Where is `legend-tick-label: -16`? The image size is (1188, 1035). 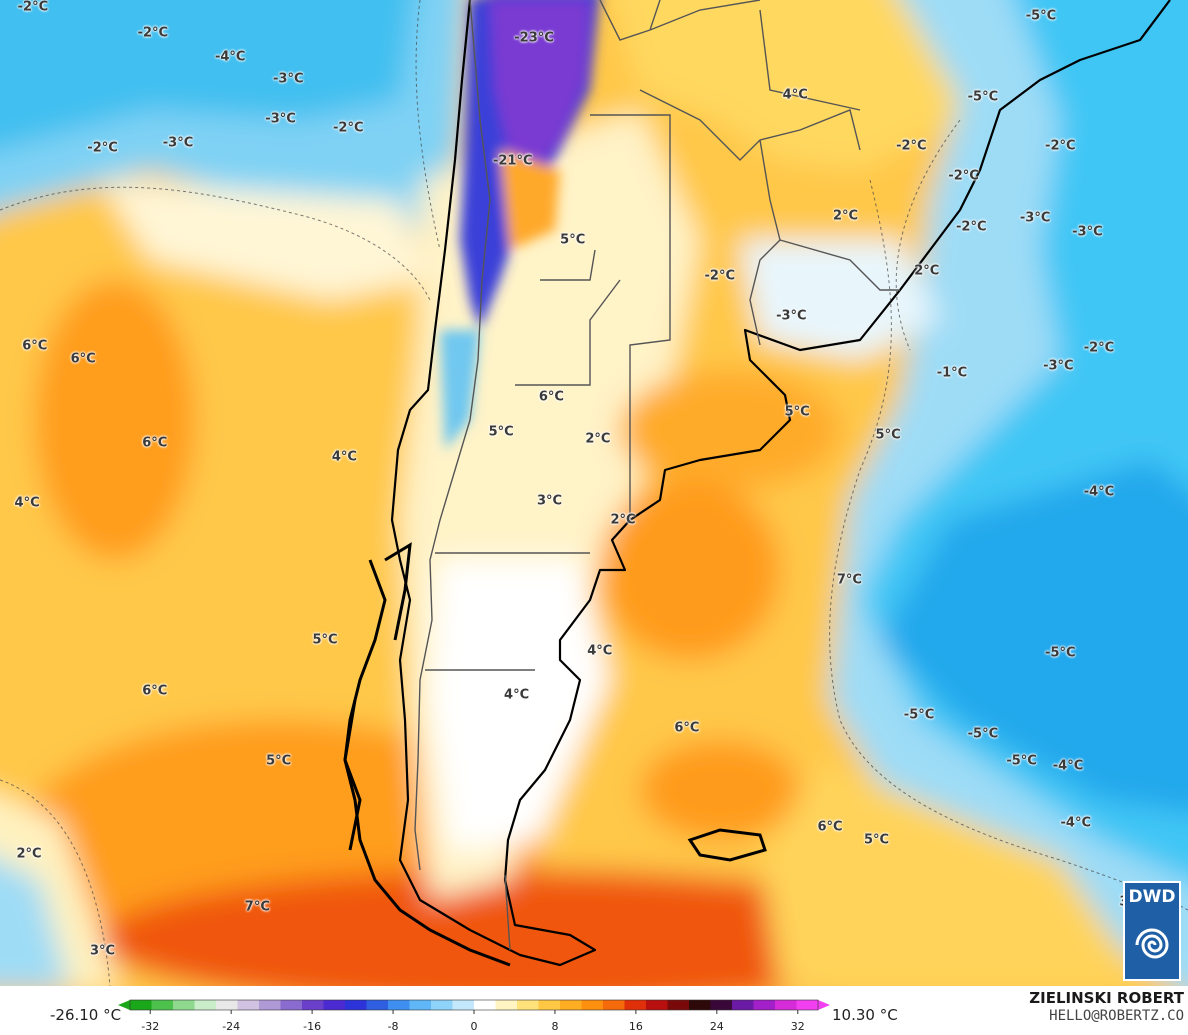
legend-tick-label: -16 is located at coordinates (312, 1026).